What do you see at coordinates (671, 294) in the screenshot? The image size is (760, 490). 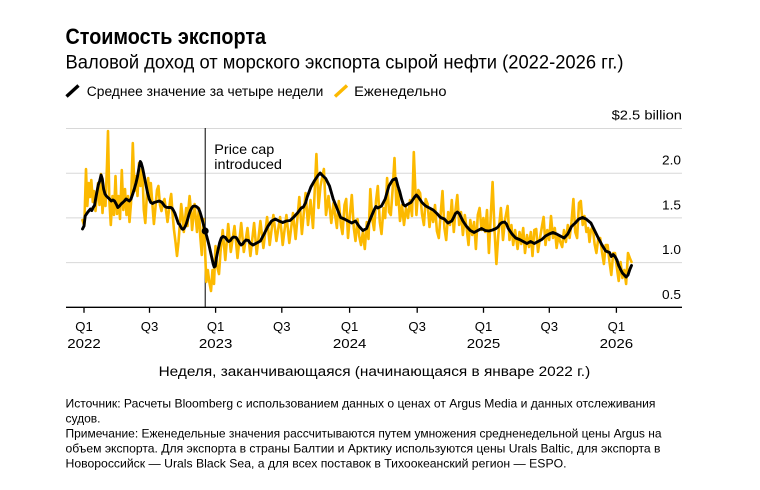 I see `svg-text: 0.5` at bounding box center [671, 294].